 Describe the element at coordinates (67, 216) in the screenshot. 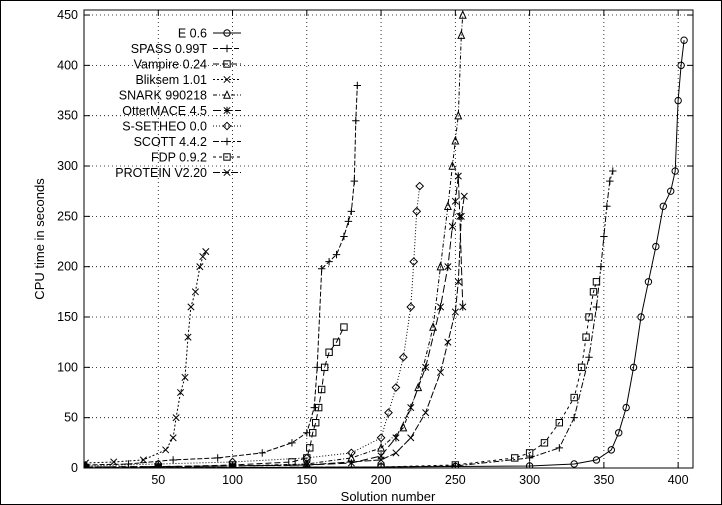

I see `y-tick-label: 250` at that location.